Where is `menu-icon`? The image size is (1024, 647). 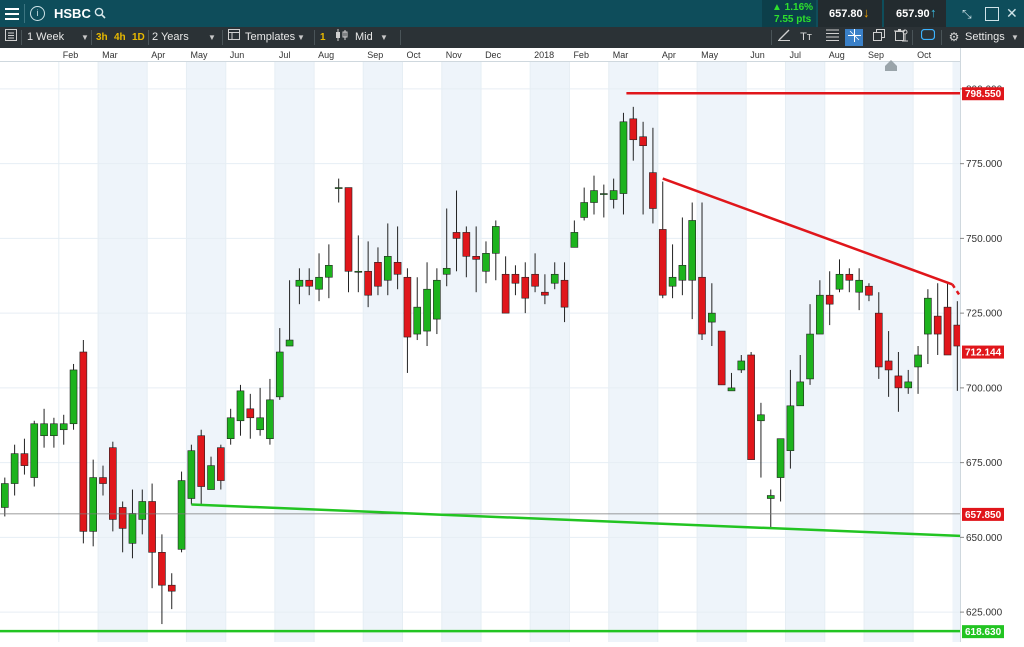
menu-icon is located at coordinates (12, 13).